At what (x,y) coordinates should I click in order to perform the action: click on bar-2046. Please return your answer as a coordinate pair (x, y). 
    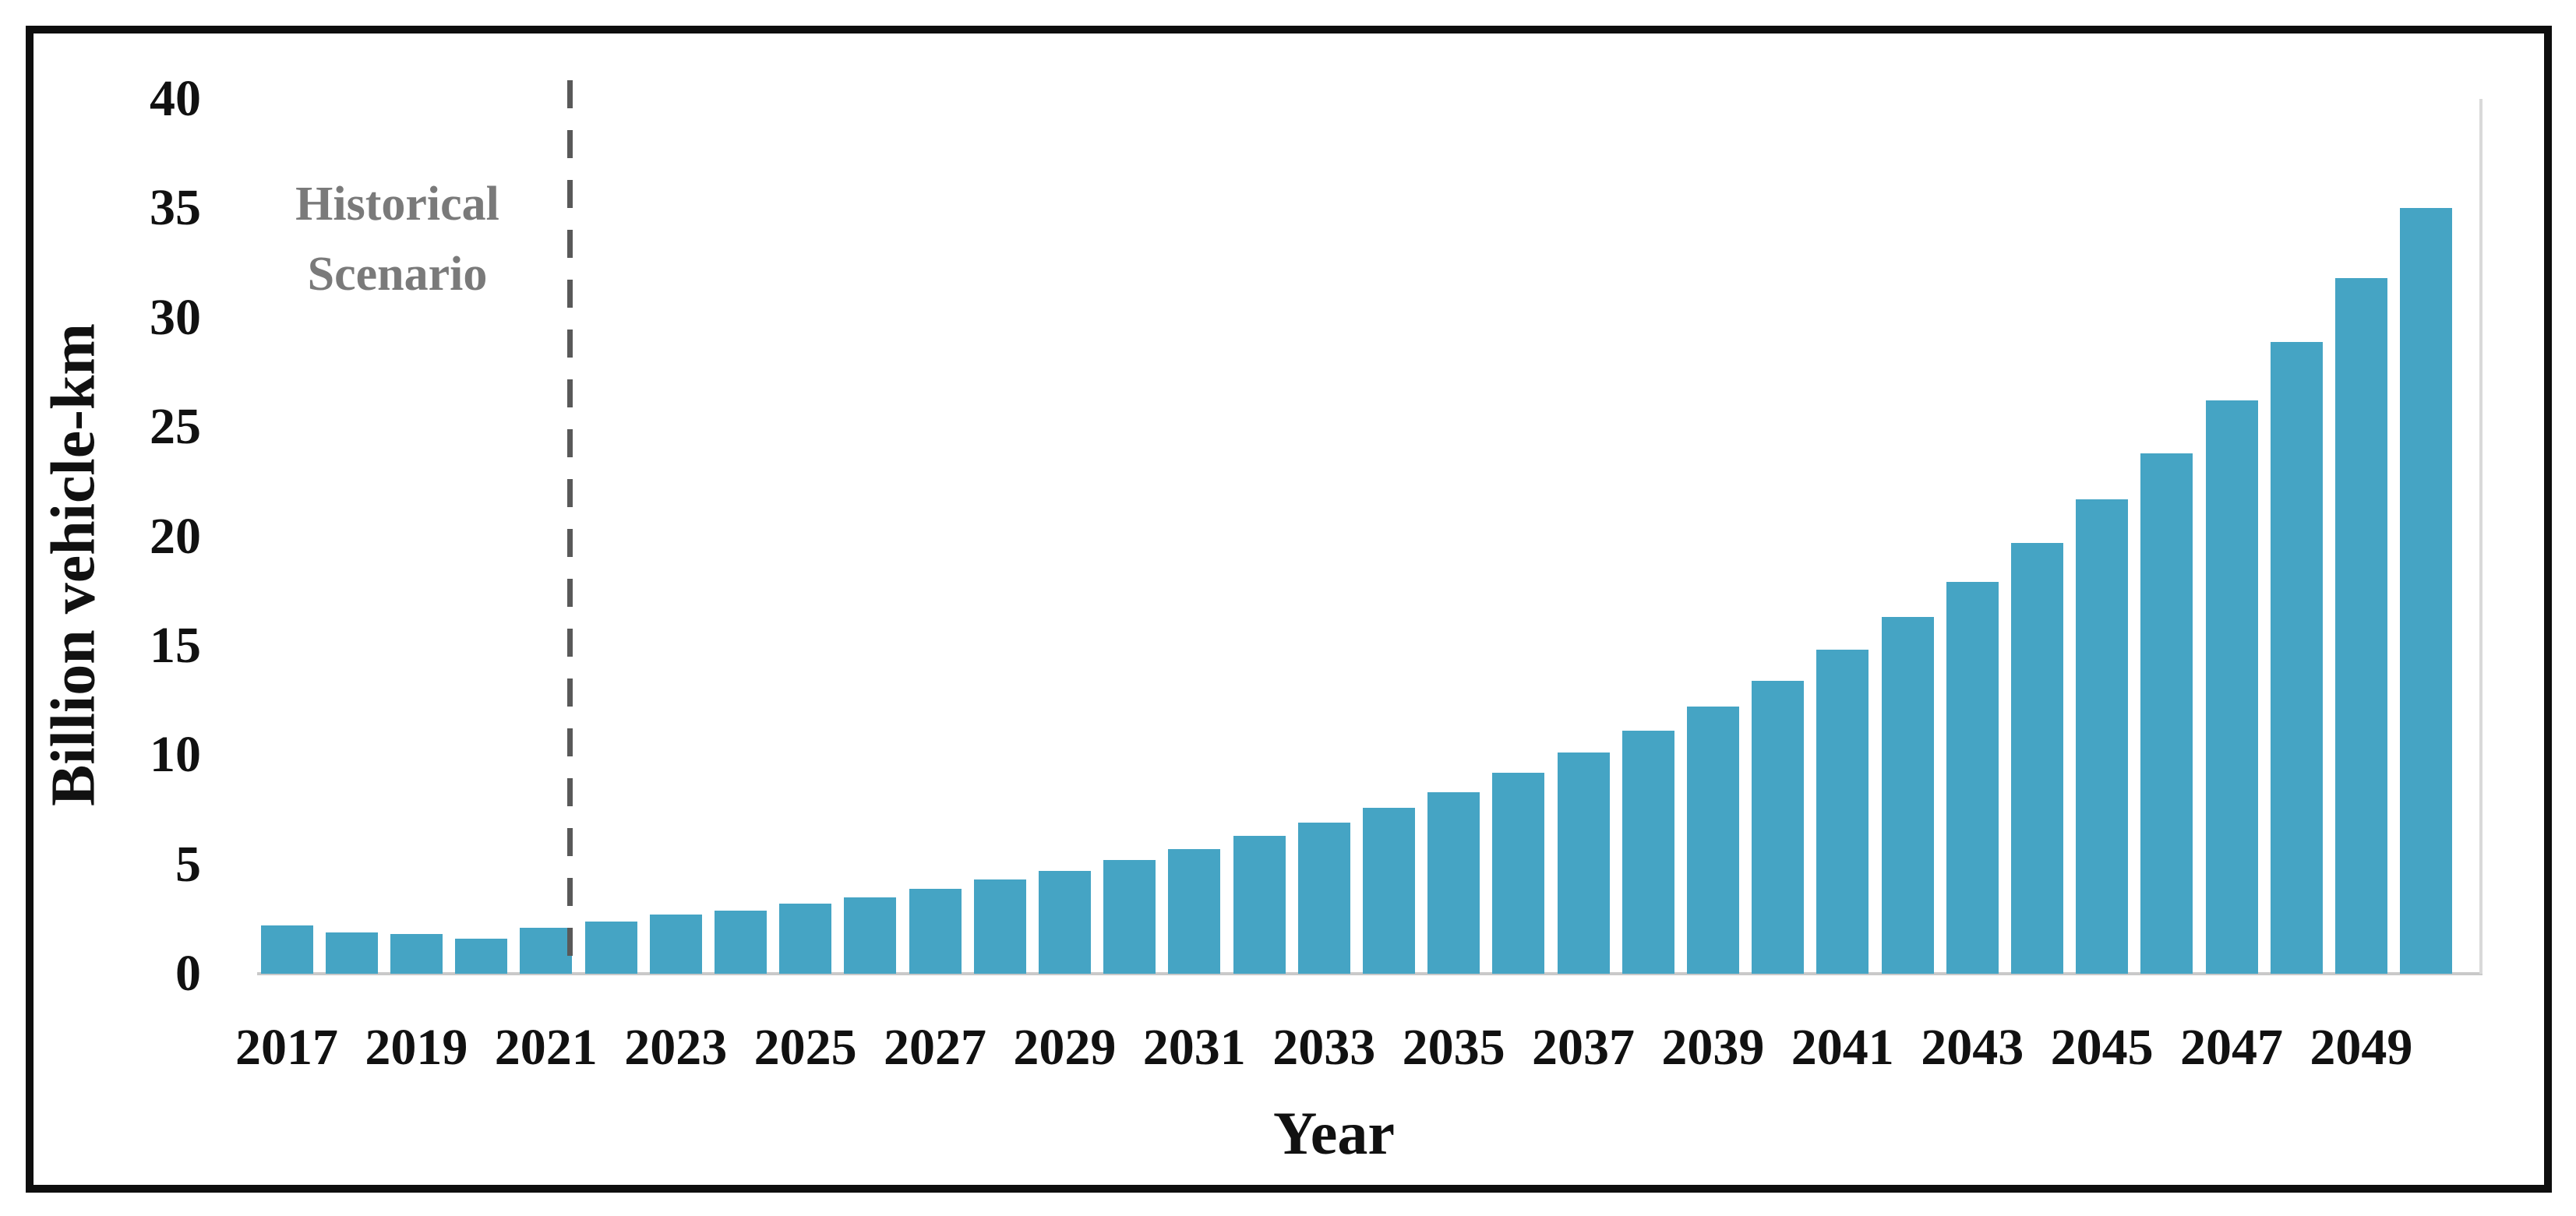
    Looking at the image, I should click on (2166, 713).